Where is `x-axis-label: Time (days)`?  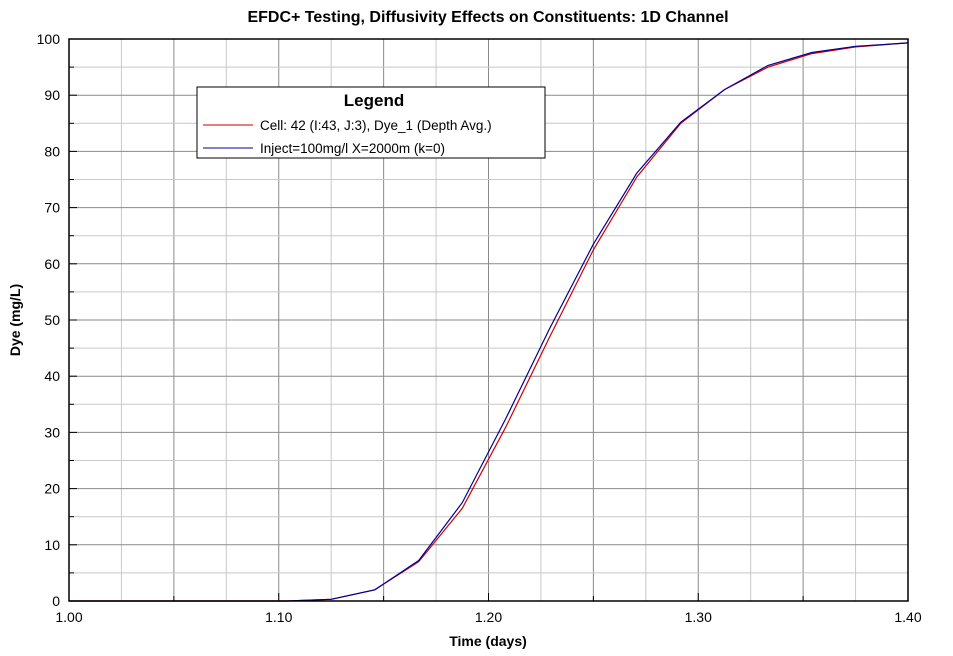
x-axis-label: Time (days) is located at coordinates (488, 641).